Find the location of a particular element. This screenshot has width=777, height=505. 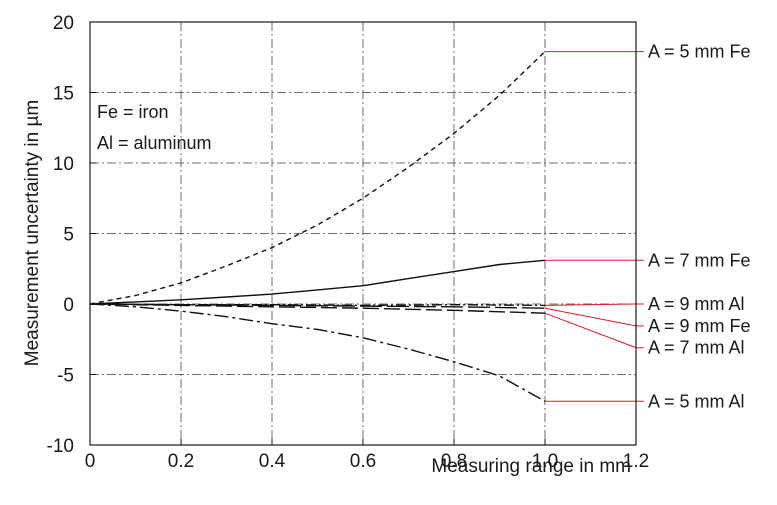

y-tick-label: 10 is located at coordinates (63, 164).